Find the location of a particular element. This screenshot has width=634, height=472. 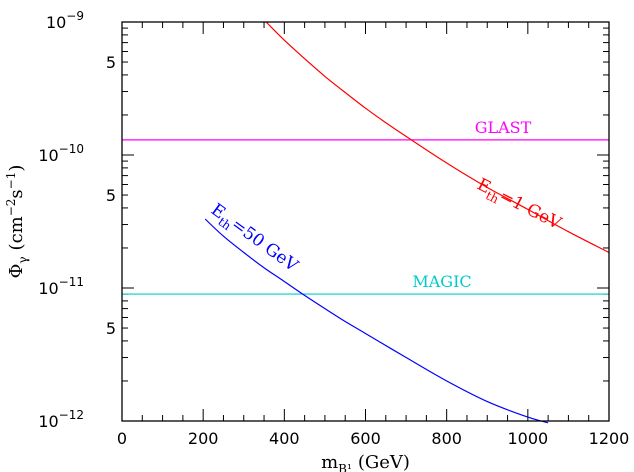

y-axis-title-main: Φ is located at coordinates (16, 271).